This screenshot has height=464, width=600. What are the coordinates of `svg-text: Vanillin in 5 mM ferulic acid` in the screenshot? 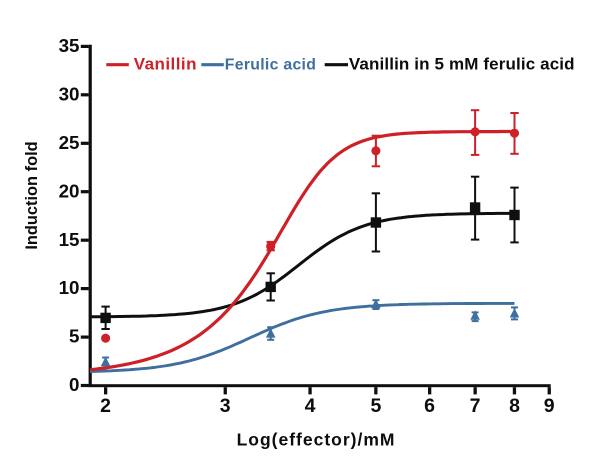 It's located at (462, 64).